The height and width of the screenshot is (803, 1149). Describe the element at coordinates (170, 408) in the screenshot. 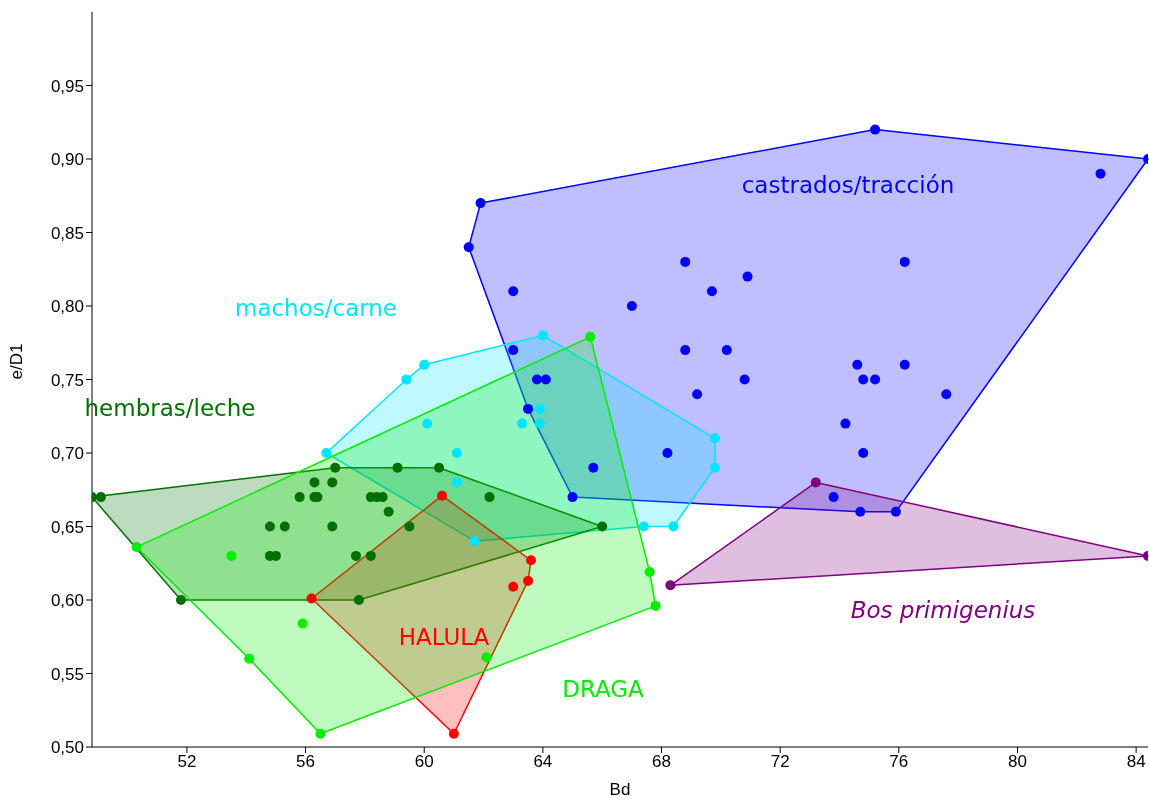

I see `text: hembras/leche` at that location.